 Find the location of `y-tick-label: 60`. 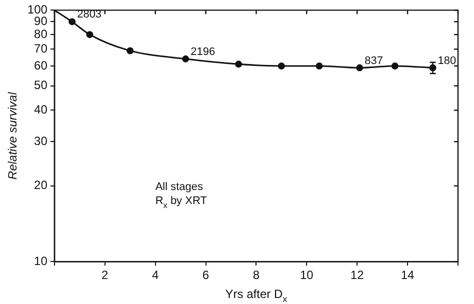

y-tick-label: 60 is located at coordinates (41, 65).